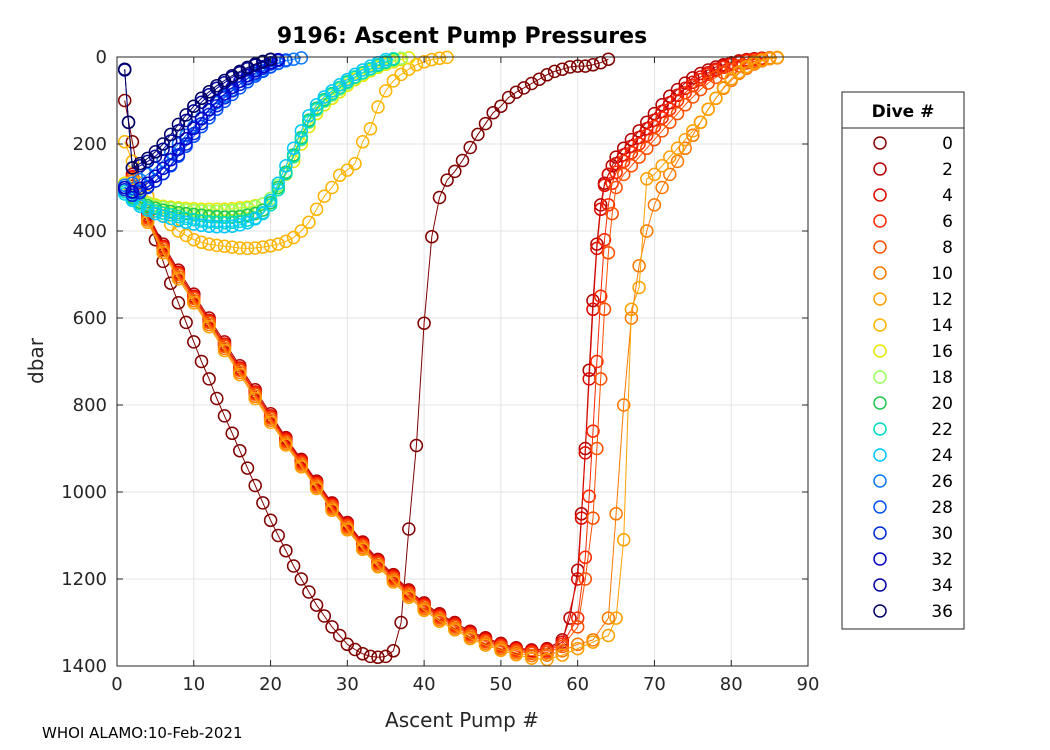 Image resolution: width=1050 pixels, height=750 pixels. Describe the element at coordinates (913, 222) in the screenshot. I see `legend-entry: 6` at that location.